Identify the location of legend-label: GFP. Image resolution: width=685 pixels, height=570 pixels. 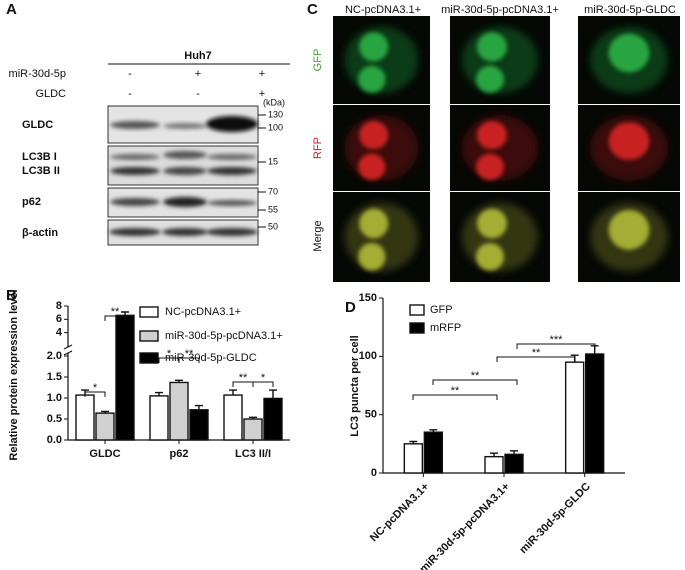
(441, 310).